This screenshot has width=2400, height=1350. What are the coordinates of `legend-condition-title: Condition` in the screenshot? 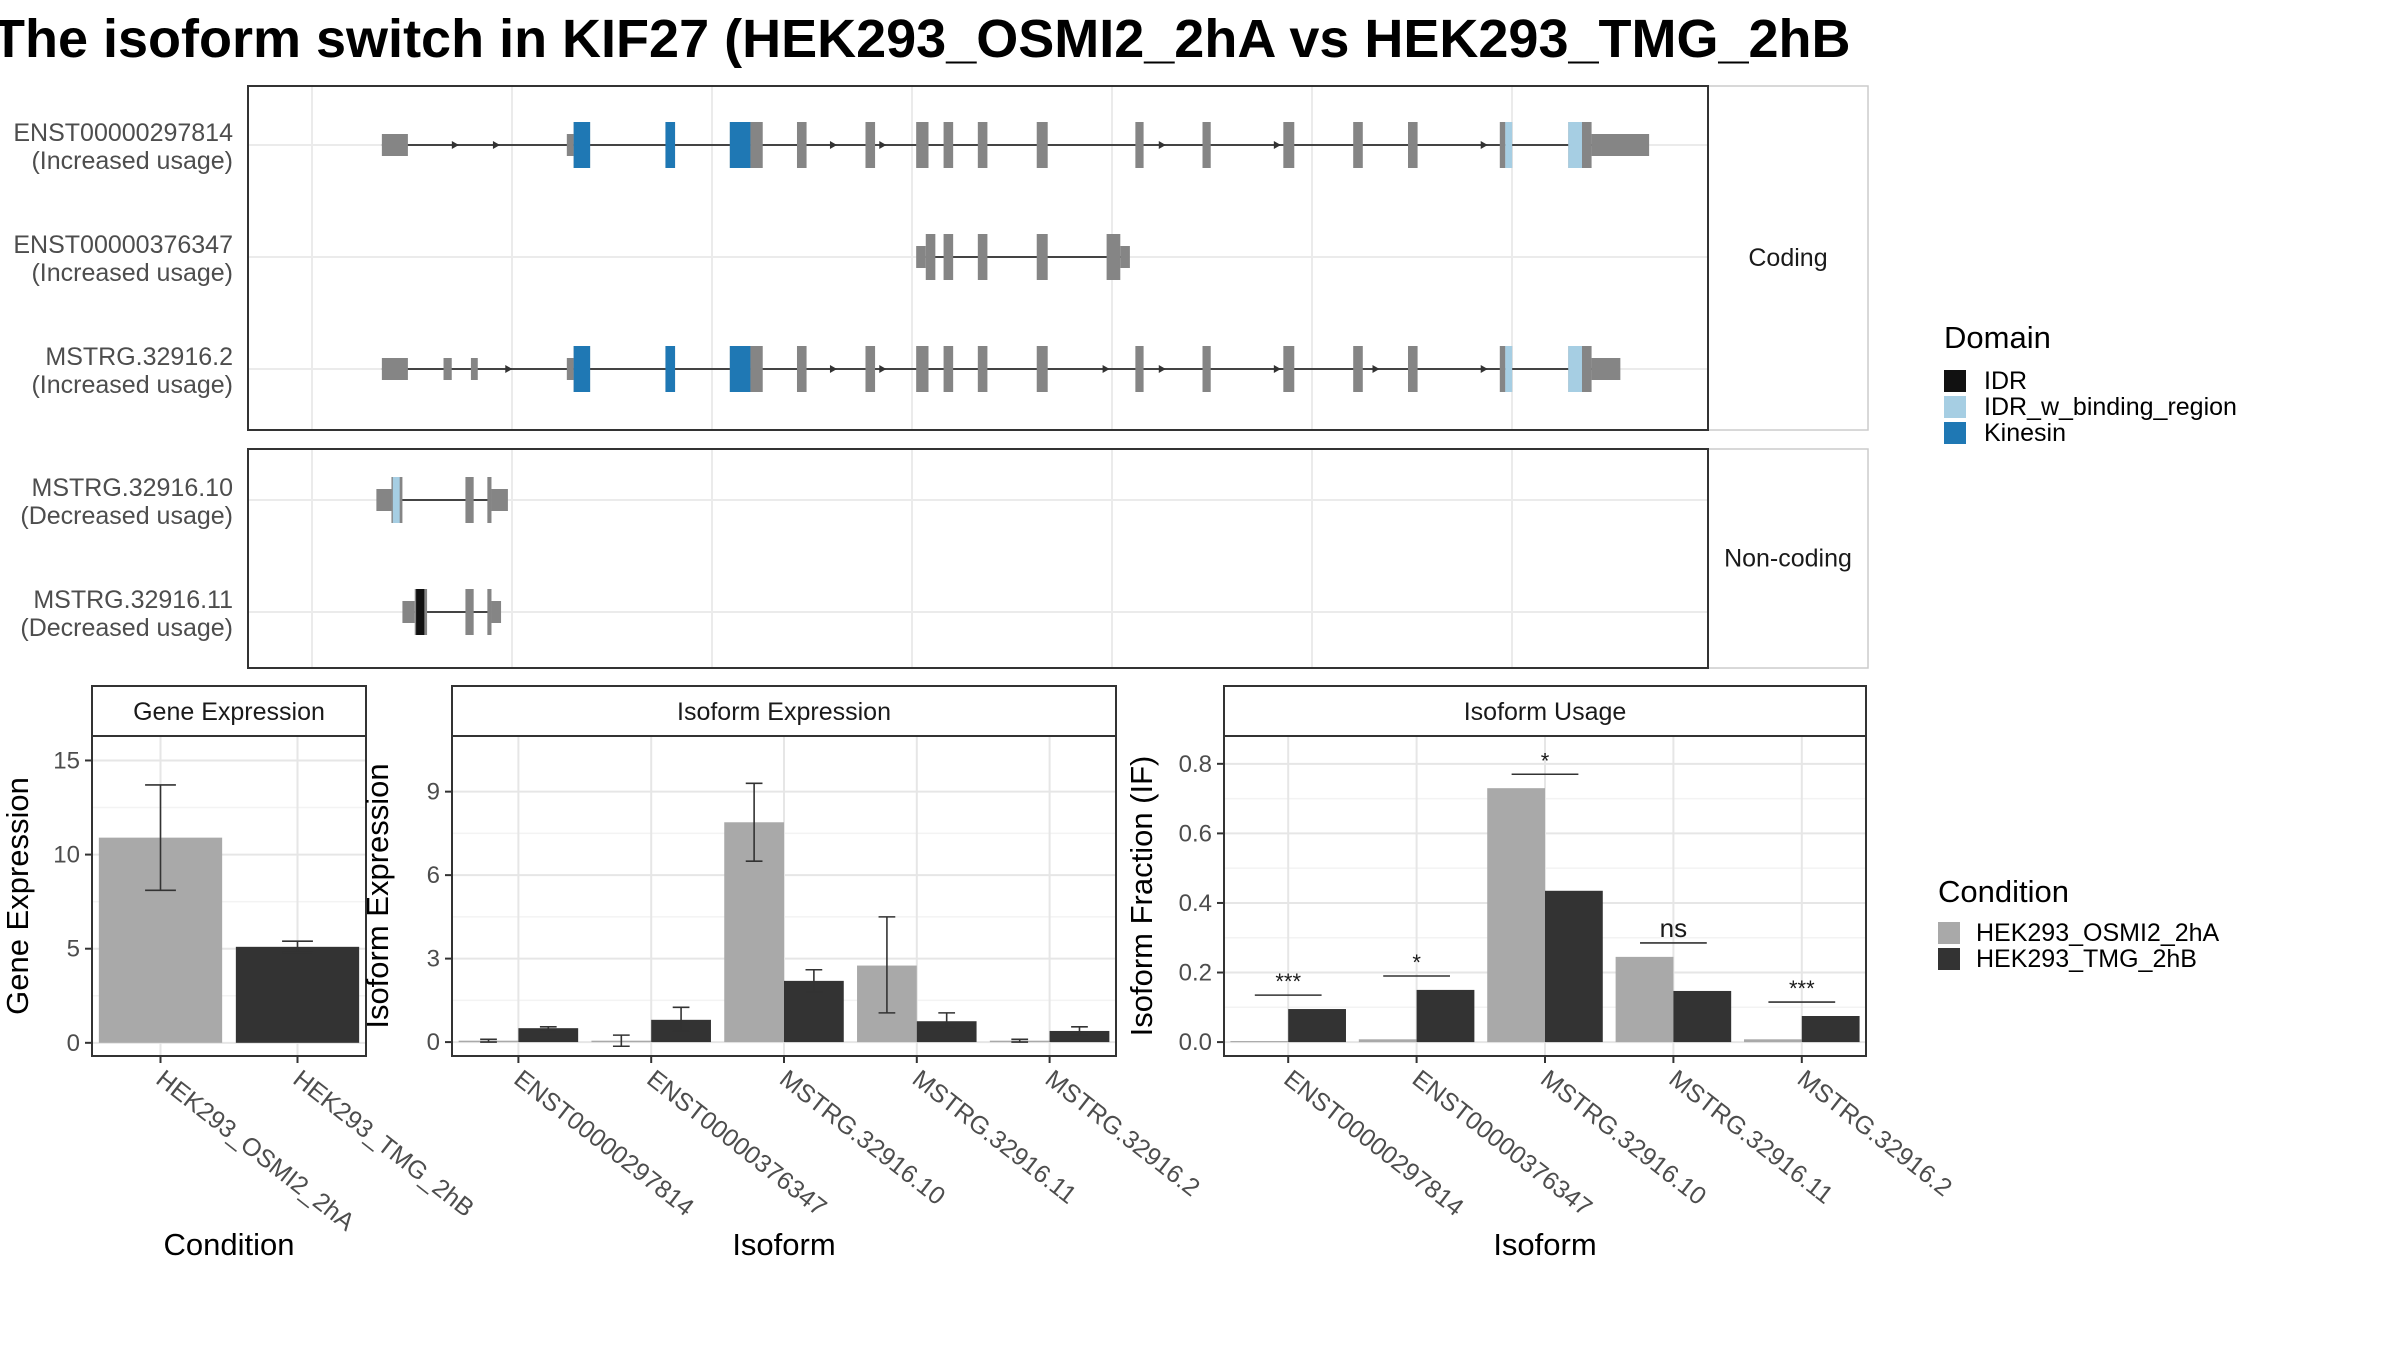 It's located at (2003, 891).